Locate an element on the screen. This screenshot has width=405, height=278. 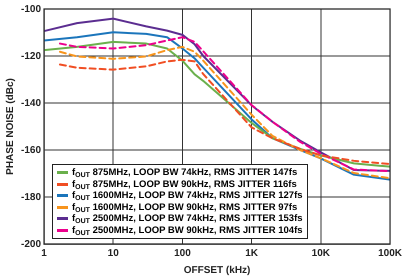
y-tick-label: -200 is located at coordinates (31, 244).